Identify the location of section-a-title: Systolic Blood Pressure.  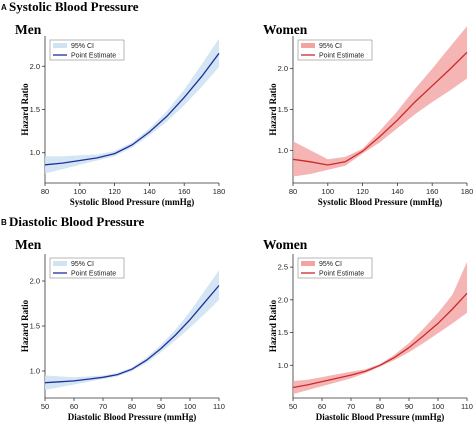
(74, 7).